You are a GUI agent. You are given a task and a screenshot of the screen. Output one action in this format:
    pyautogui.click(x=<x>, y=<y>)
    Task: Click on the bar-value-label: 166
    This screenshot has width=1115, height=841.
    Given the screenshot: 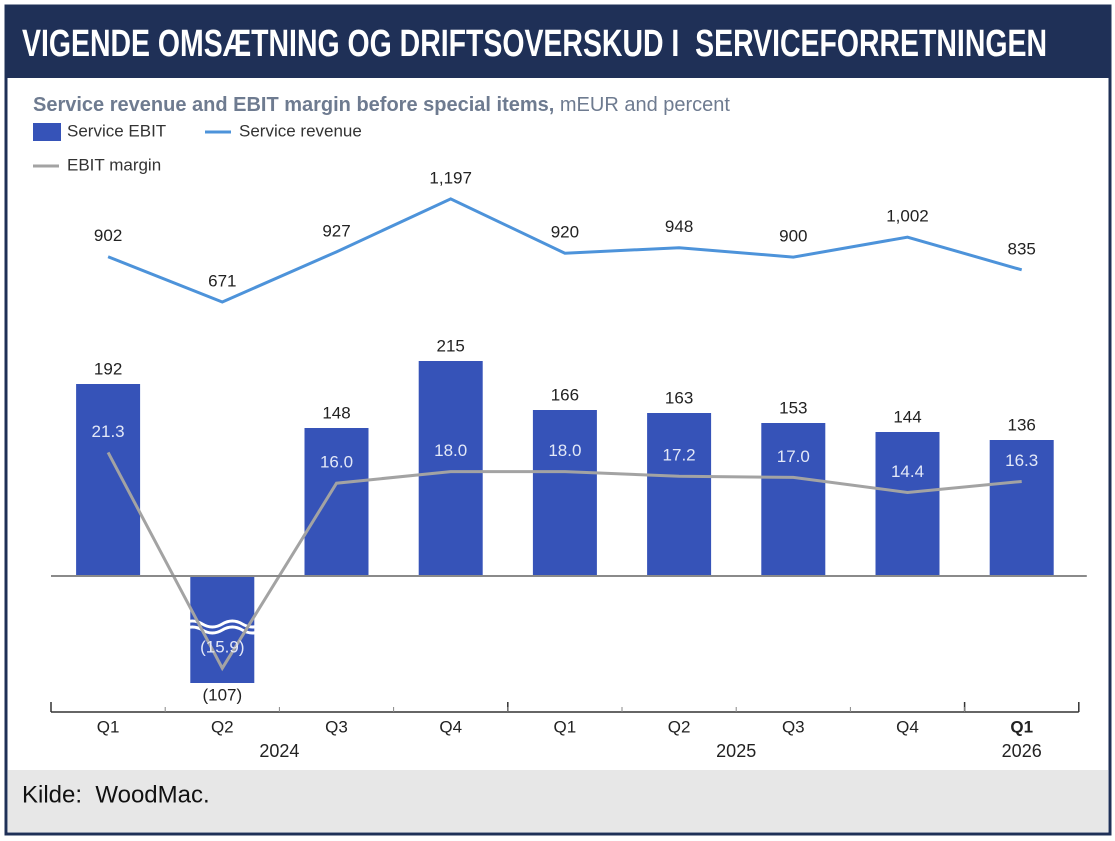 What is the action you would take?
    pyautogui.click(x=565, y=394)
    